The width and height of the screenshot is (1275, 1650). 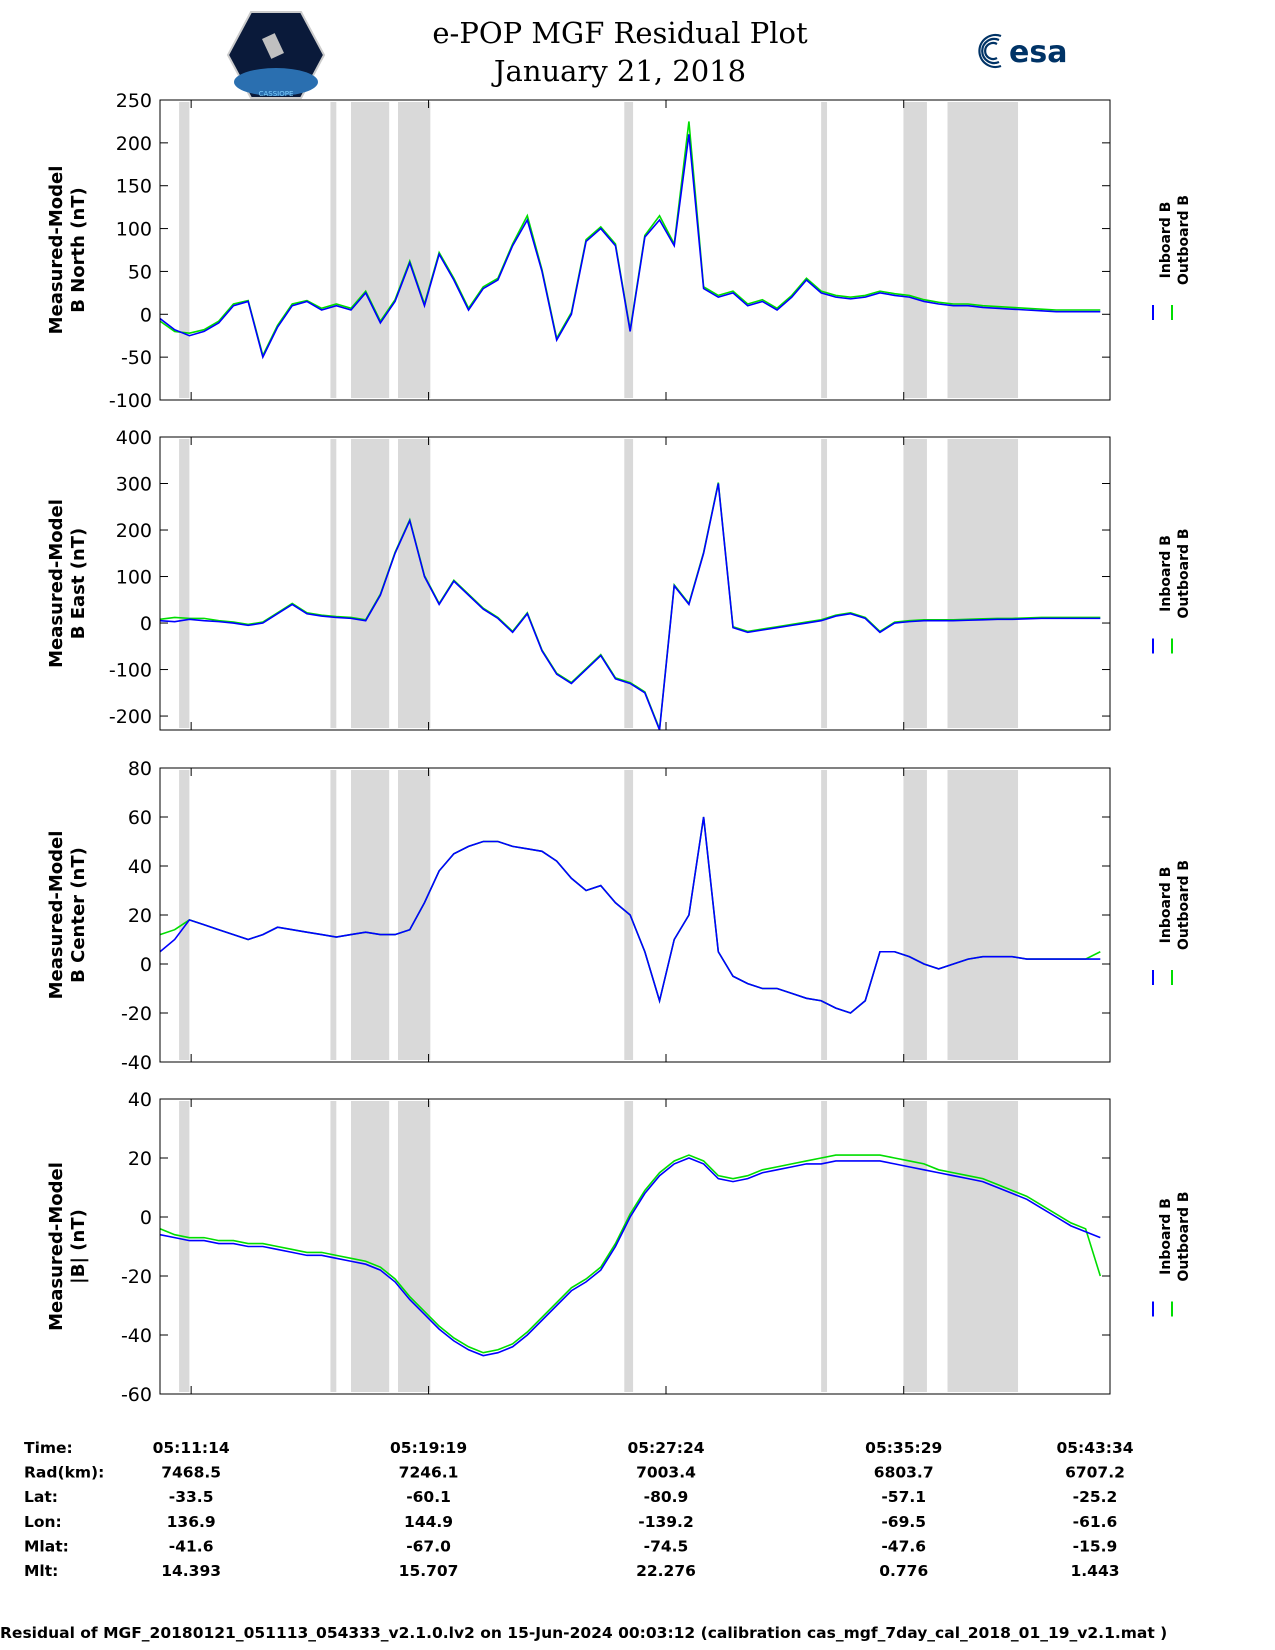 What do you see at coordinates (67, 915) in the screenshot?
I see `y-axis-label: Measured-ModelB Center (nT)` at bounding box center [67, 915].